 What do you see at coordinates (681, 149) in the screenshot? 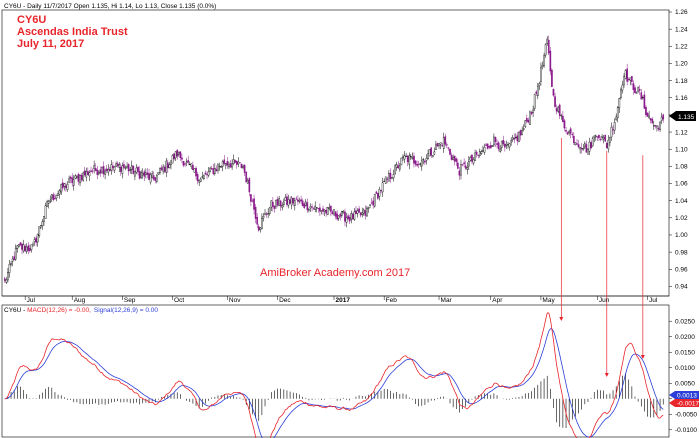
I see `price-tick-label: 1.10` at bounding box center [681, 149].